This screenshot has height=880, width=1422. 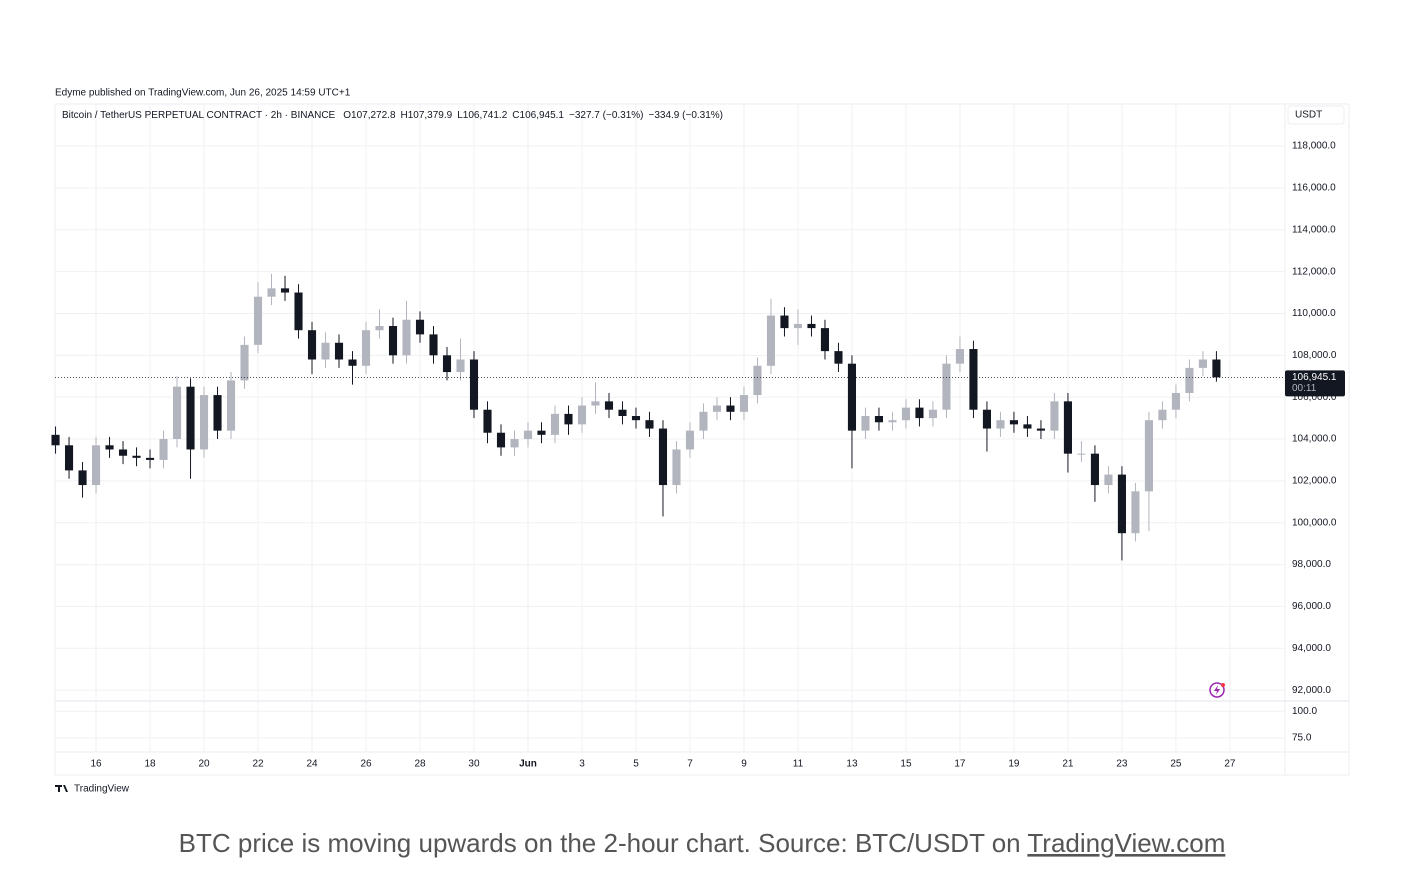 What do you see at coordinates (427, 115) in the screenshot?
I see `ohlc-value: H107,379.9` at bounding box center [427, 115].